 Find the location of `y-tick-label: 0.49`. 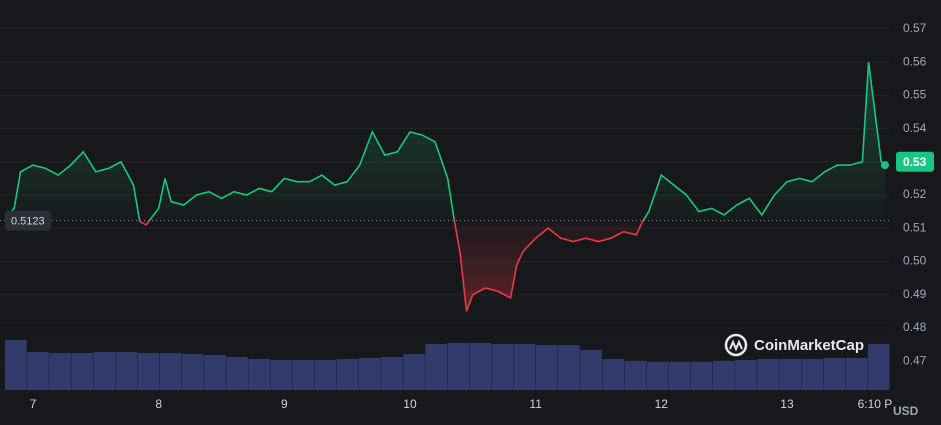

y-tick-label: 0.49 is located at coordinates (915, 294).